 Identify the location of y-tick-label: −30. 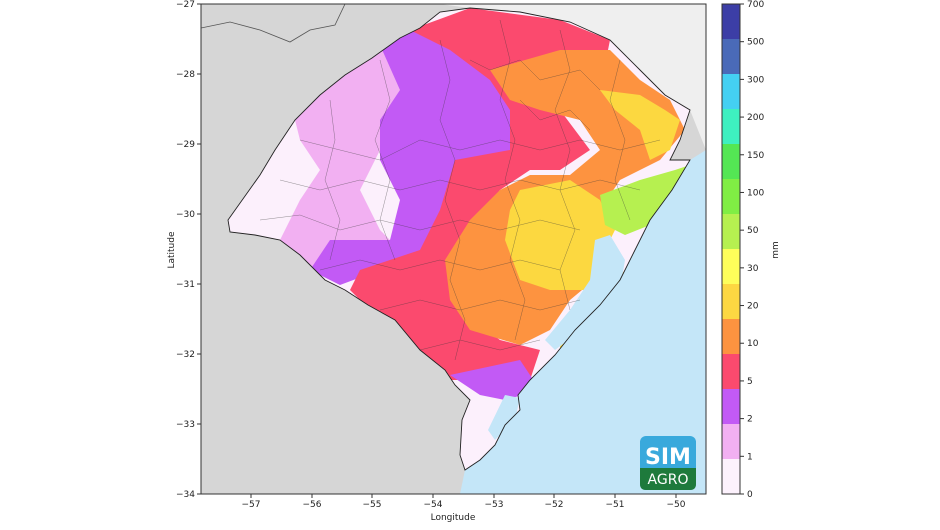
(185, 215).